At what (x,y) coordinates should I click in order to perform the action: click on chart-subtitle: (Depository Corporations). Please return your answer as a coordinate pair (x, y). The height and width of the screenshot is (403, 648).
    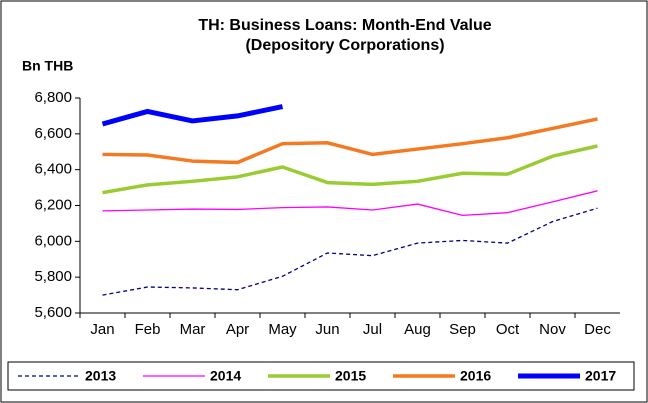
    Looking at the image, I should click on (344, 45).